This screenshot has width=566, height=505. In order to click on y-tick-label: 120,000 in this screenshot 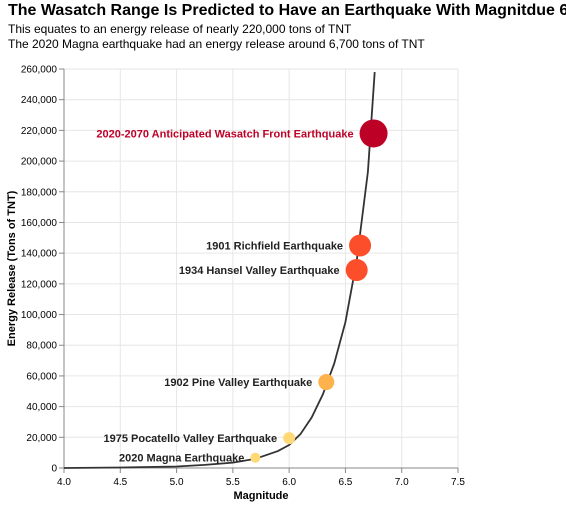, I will do `click(39, 284)`.